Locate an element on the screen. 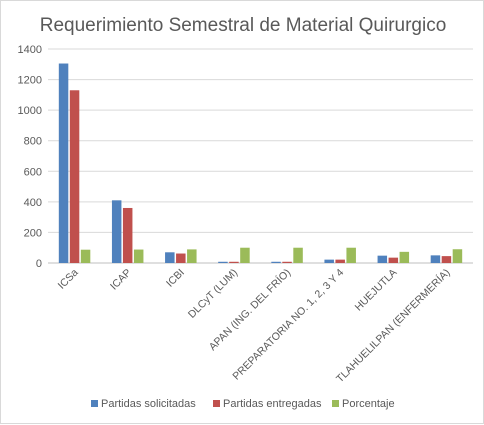  bar-partidas-entregadas-icbi is located at coordinates (181, 258).